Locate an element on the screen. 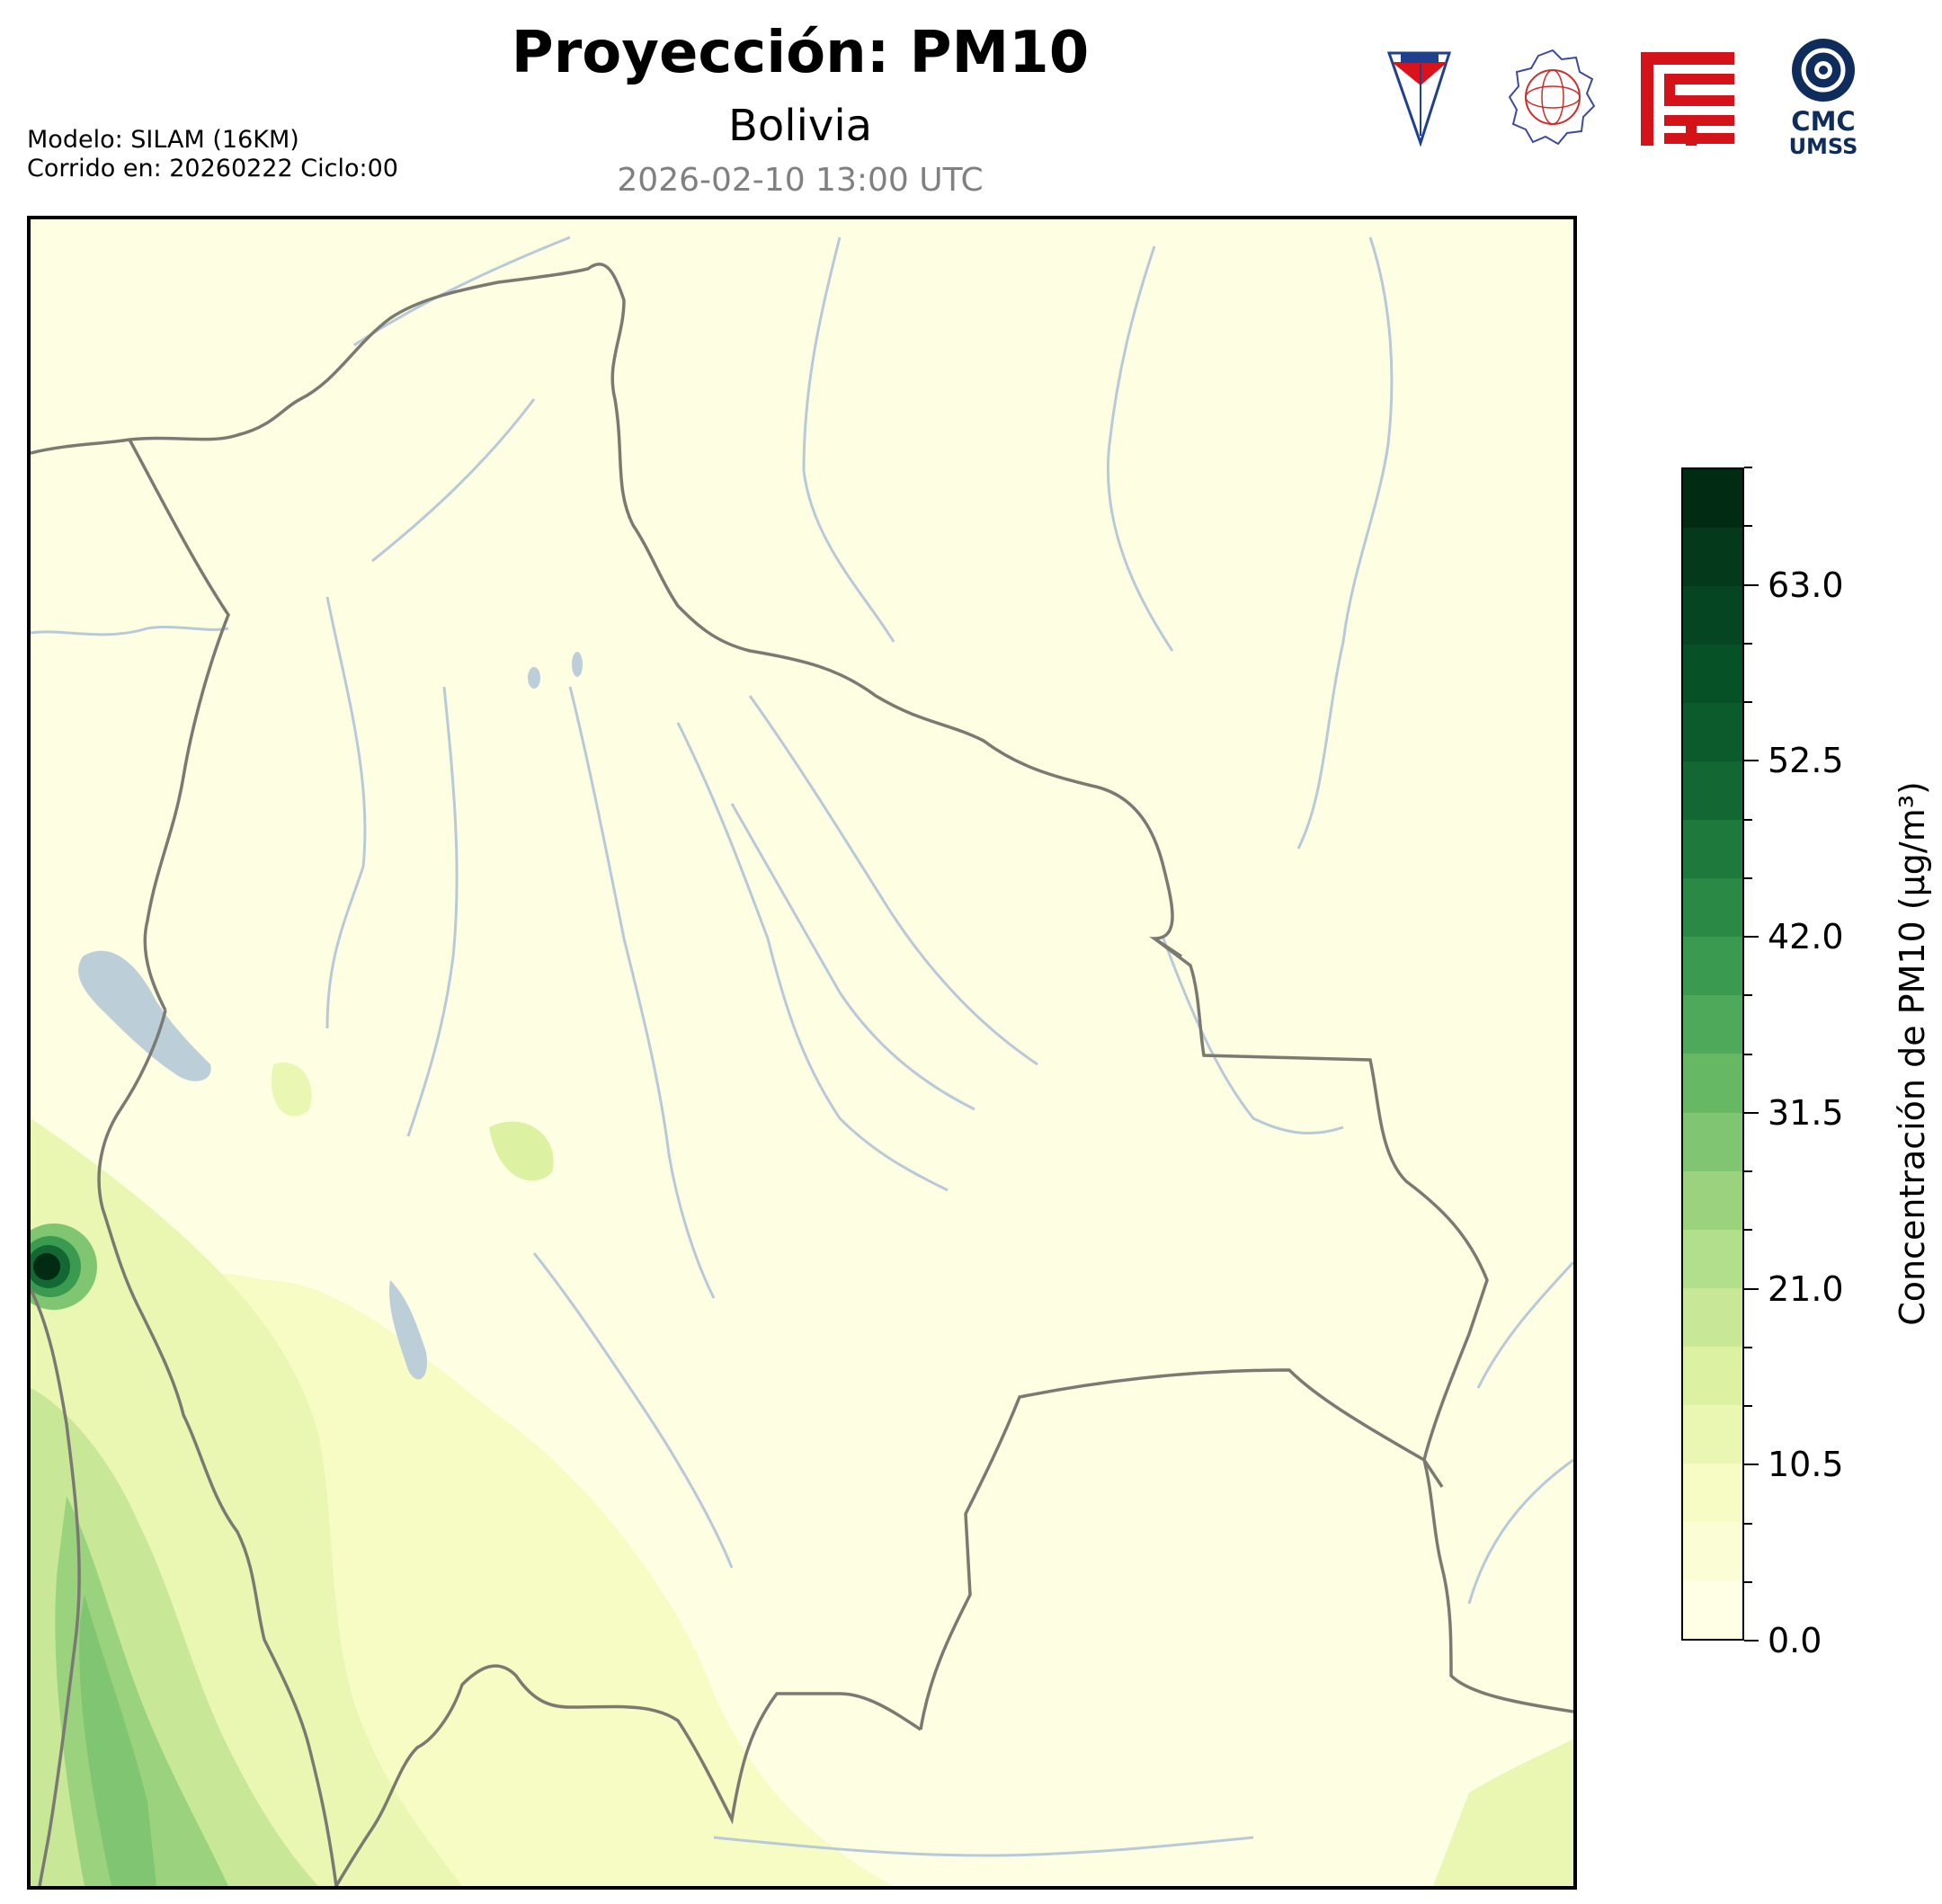  red-emblem-logo is located at coordinates (1687, 99).